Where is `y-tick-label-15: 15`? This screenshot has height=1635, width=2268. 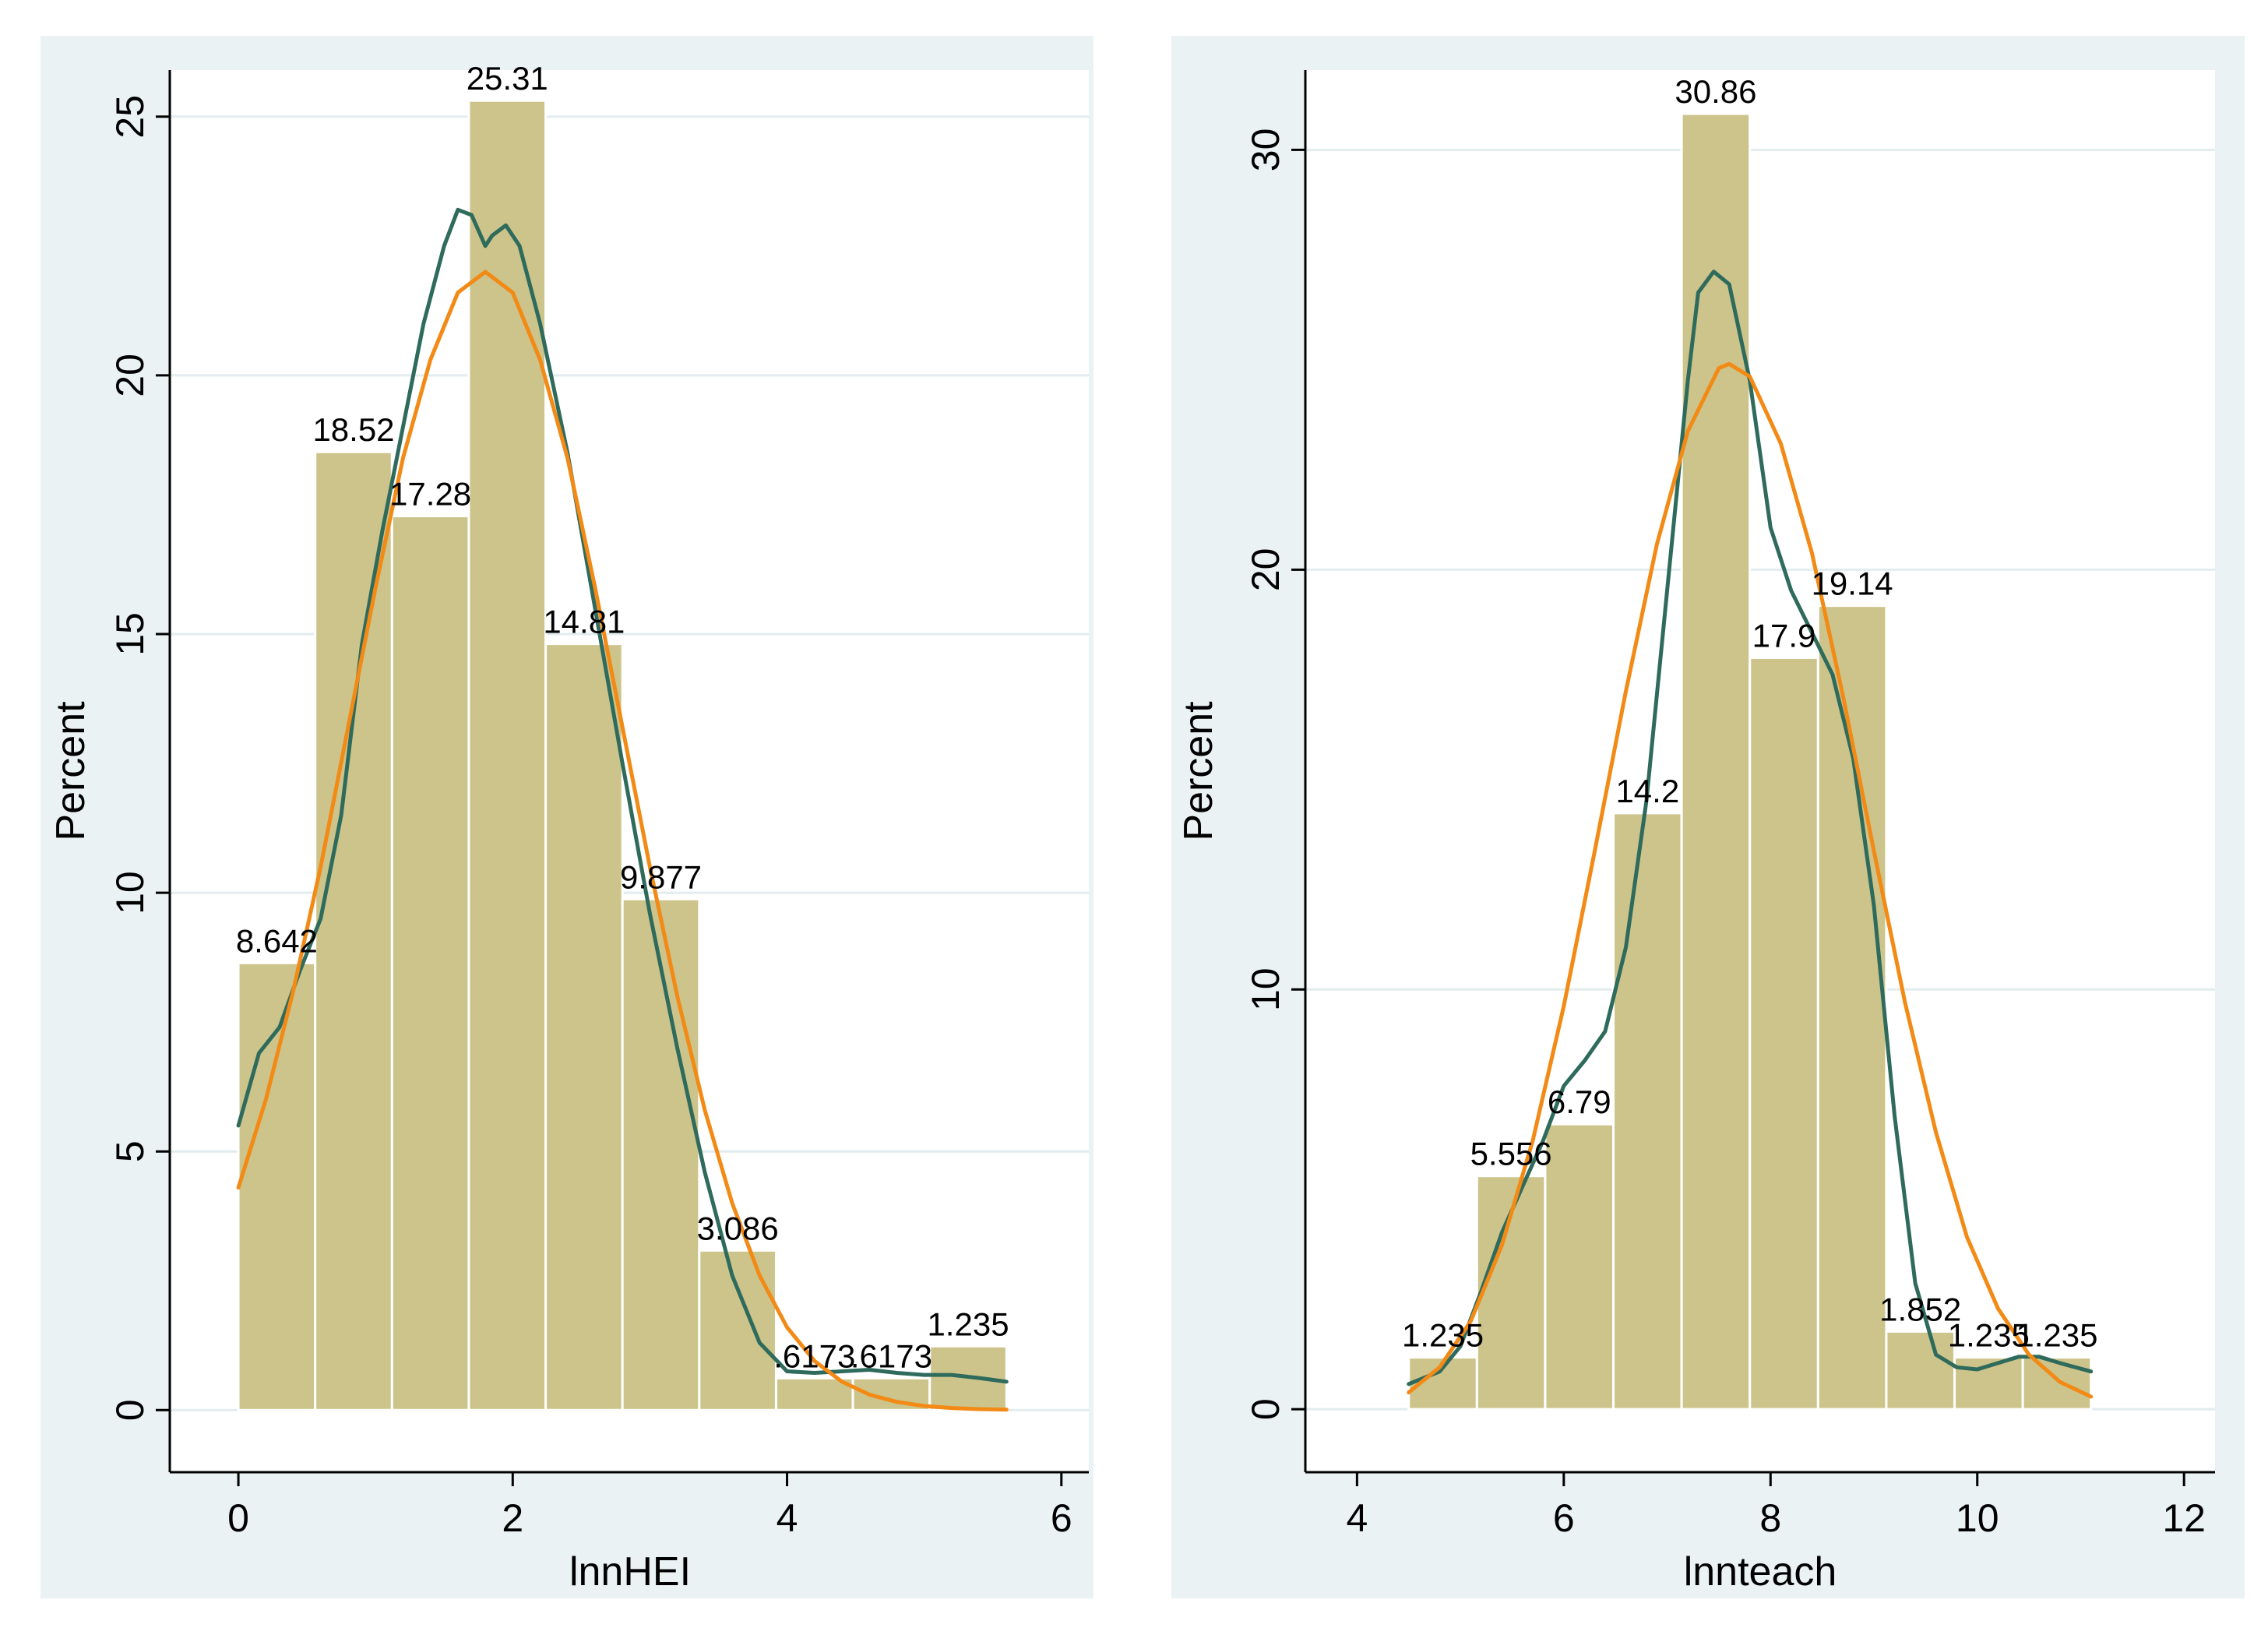
y-tick-label-15: 15 is located at coordinates (130, 634).